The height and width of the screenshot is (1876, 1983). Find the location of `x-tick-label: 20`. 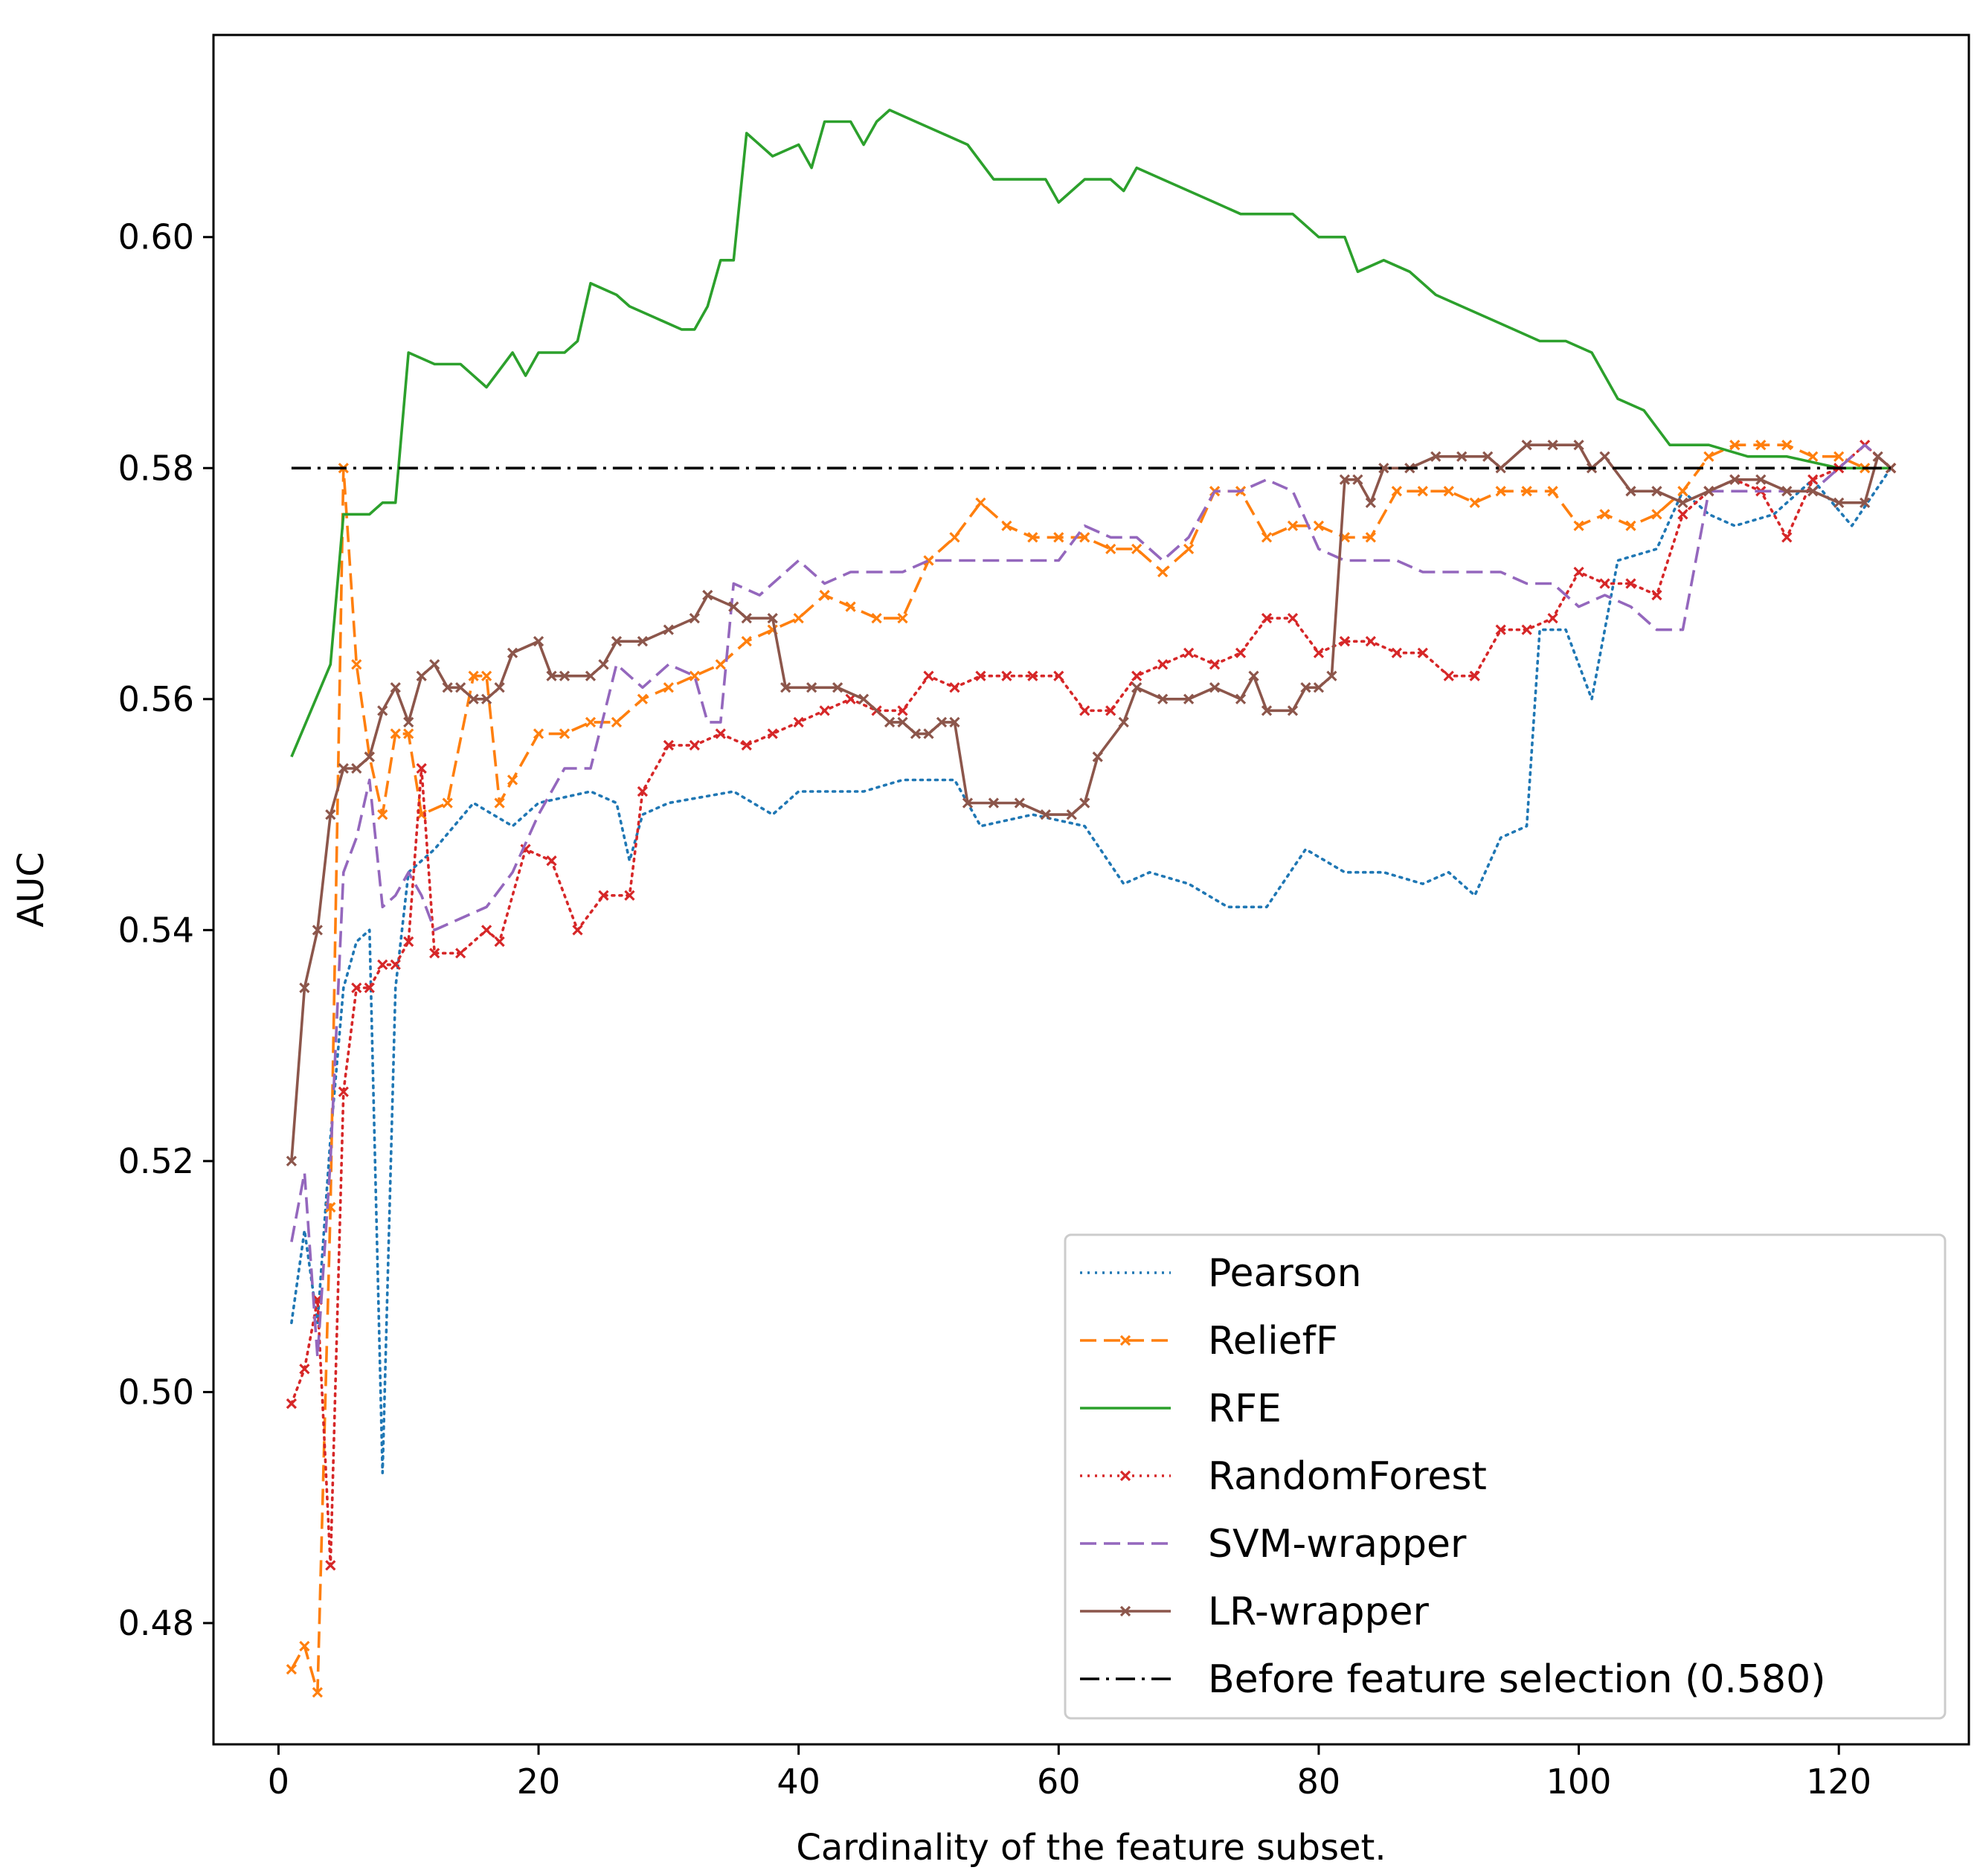

x-tick-label: 20 is located at coordinates (539, 1781).